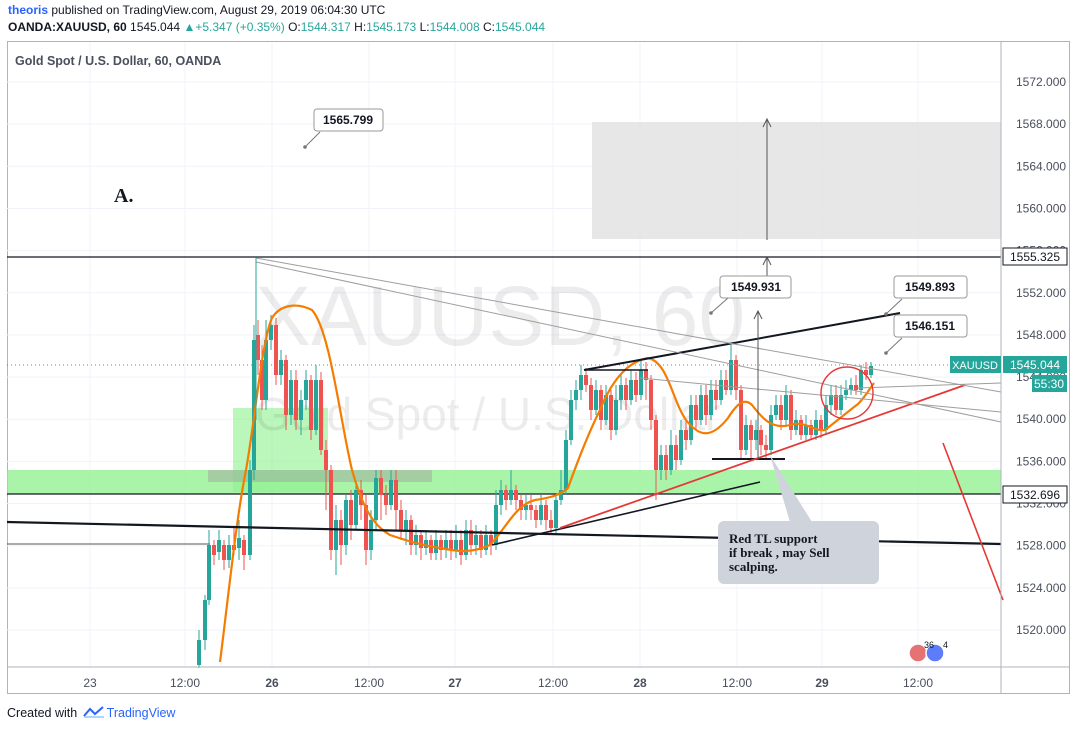  Describe the element at coordinates (455, 683) in the screenshot. I see `time-tick-label: 27` at that location.